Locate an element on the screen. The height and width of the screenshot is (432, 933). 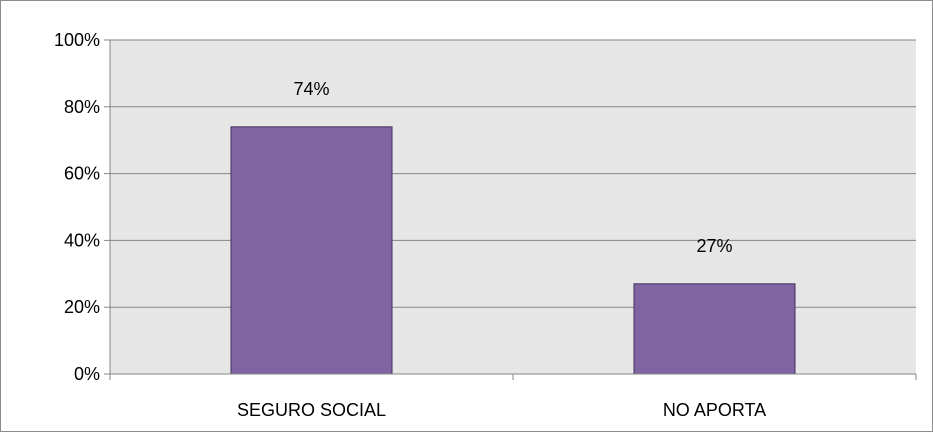
data-label: 27% is located at coordinates (714, 246).